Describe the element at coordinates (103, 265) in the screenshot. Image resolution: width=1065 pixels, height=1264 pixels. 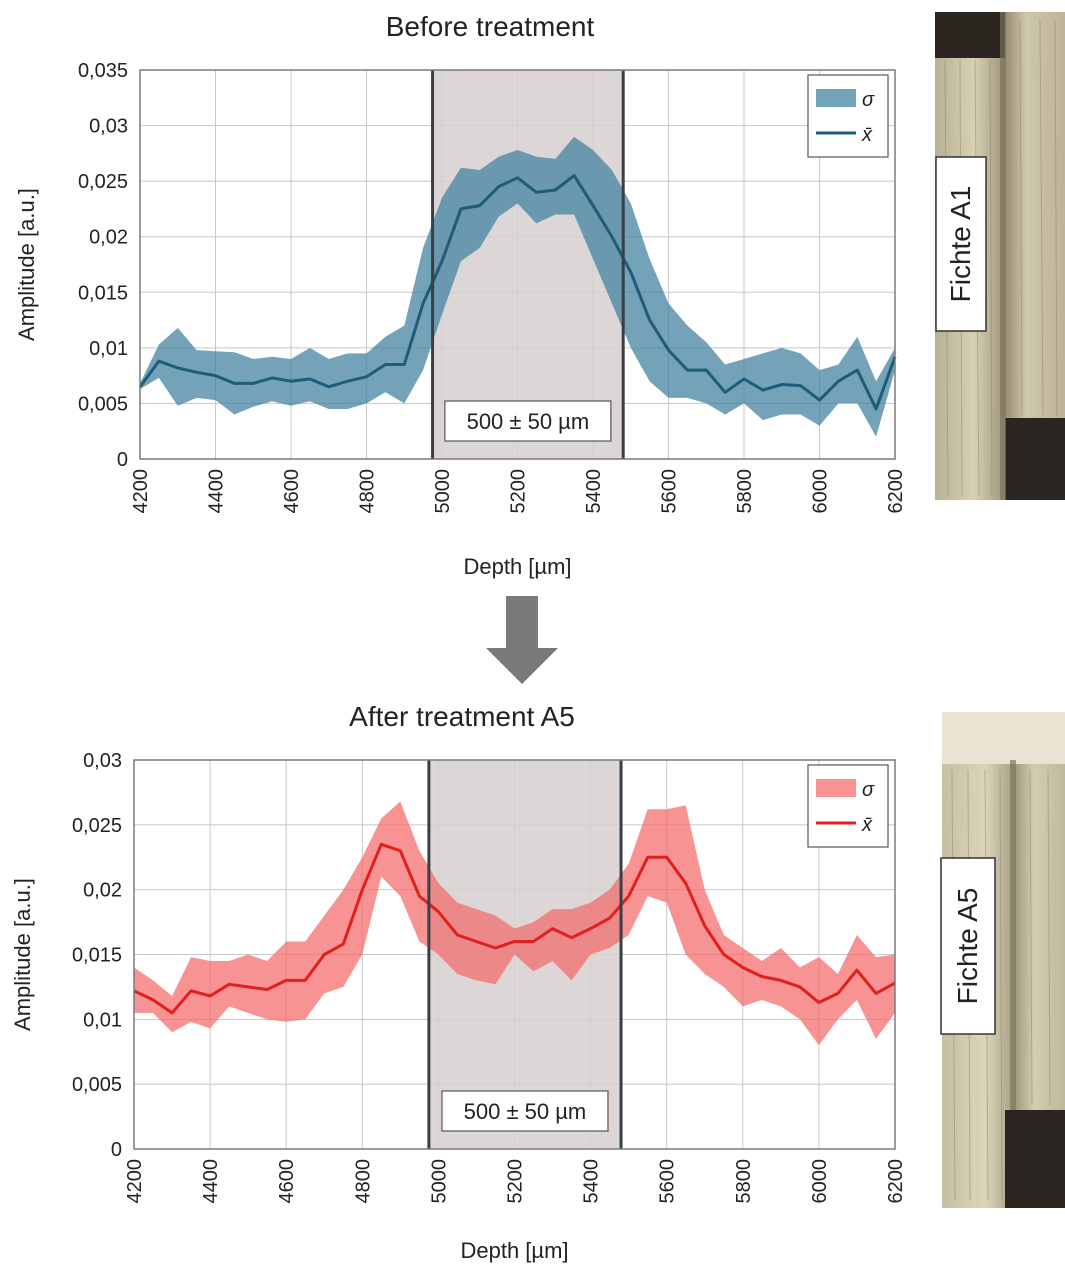
I see `y-tick-labels: 0 0,005 0,01 0,015 0,02 0,025 0,03 0,035` at that location.